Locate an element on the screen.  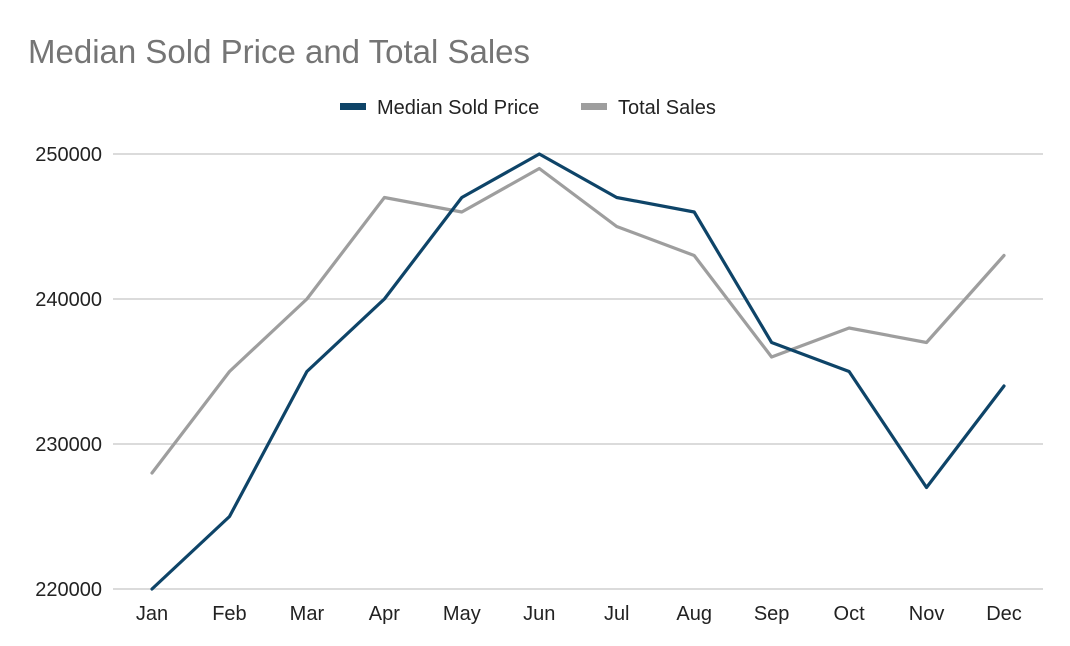
y-tick-label: 230000 is located at coordinates (68, 445).